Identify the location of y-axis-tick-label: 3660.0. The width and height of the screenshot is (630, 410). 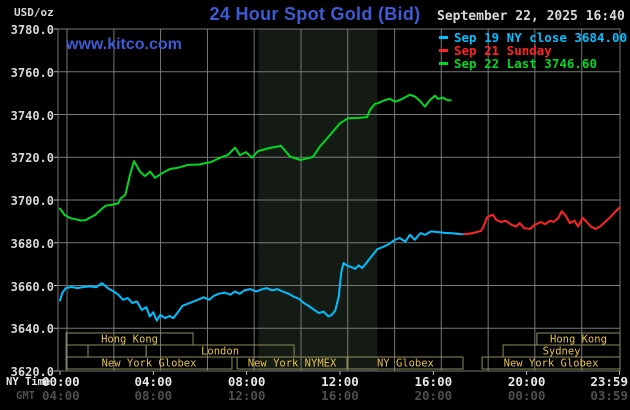
(32, 286).